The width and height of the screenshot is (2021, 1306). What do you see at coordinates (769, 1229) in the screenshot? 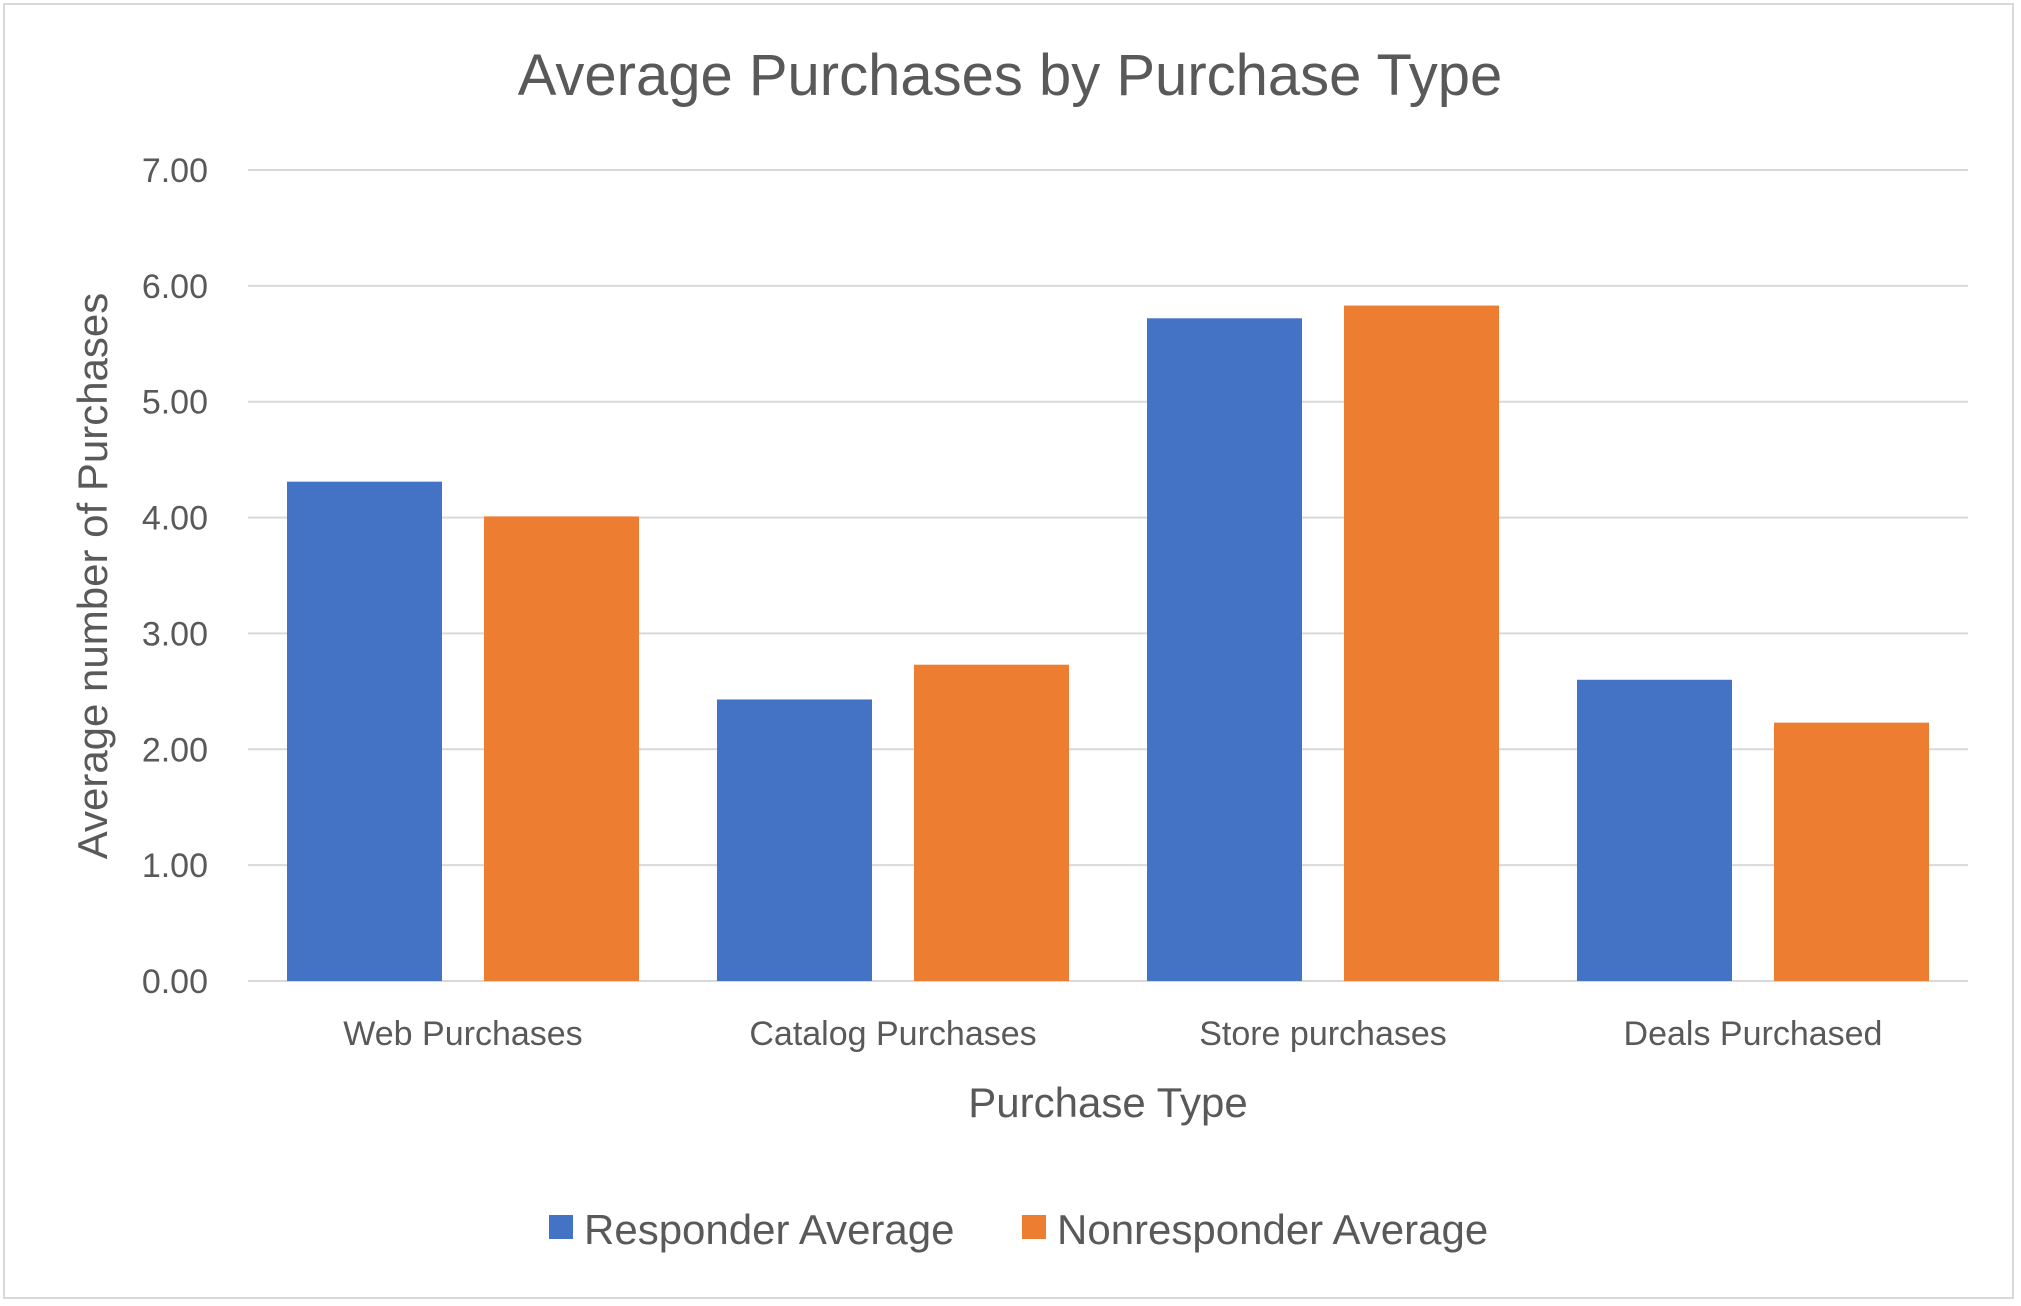
I see `legend-label-responder: Responder Average` at bounding box center [769, 1229].